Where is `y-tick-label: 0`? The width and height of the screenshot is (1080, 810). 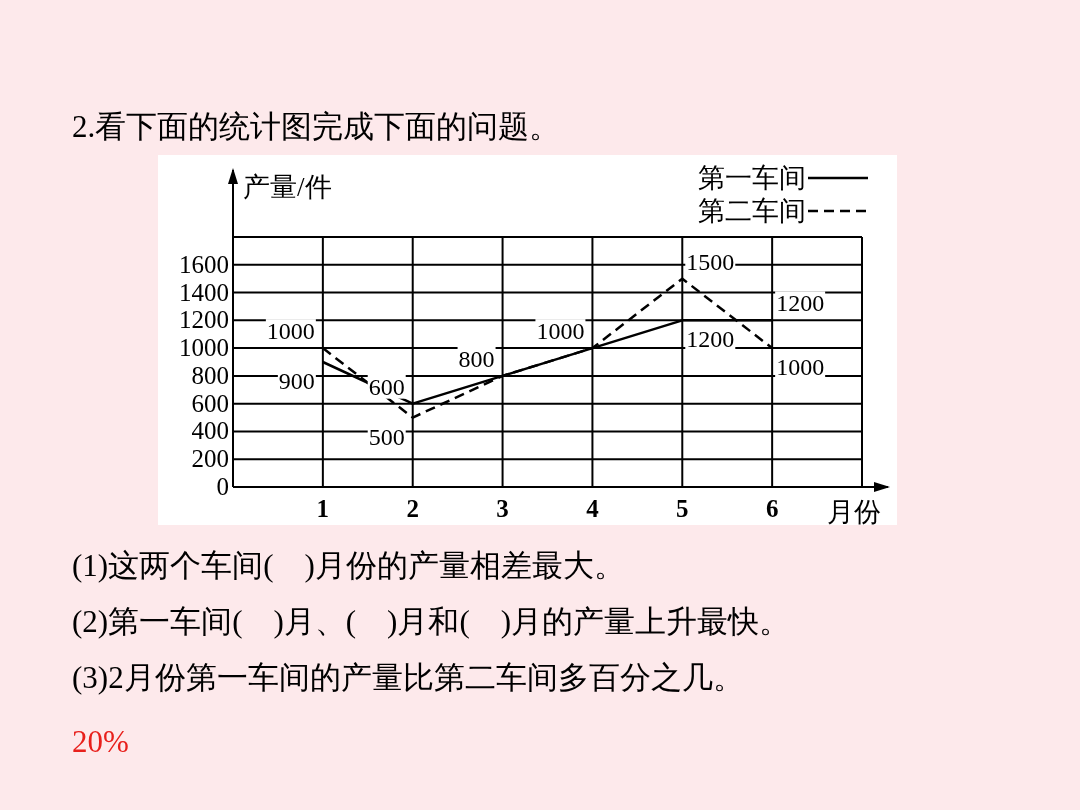 y-tick-label: 0 is located at coordinates (222, 486).